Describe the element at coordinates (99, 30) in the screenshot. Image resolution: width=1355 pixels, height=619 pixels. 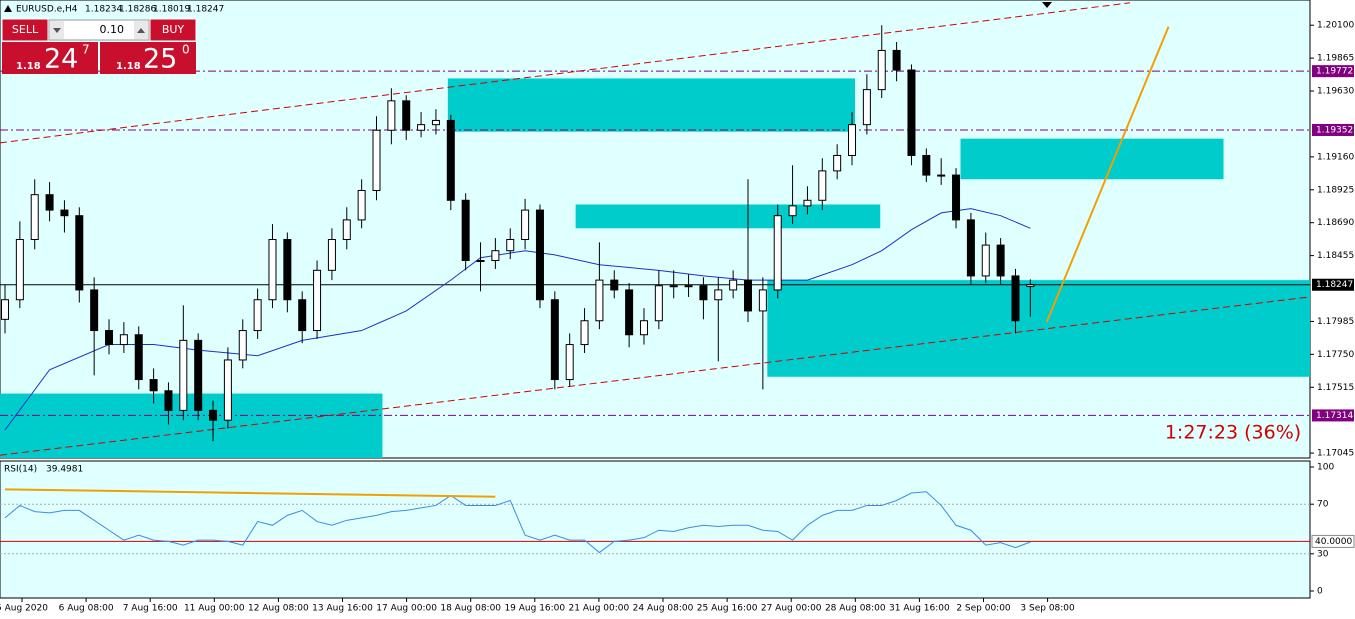
I see `lot-input` at that location.